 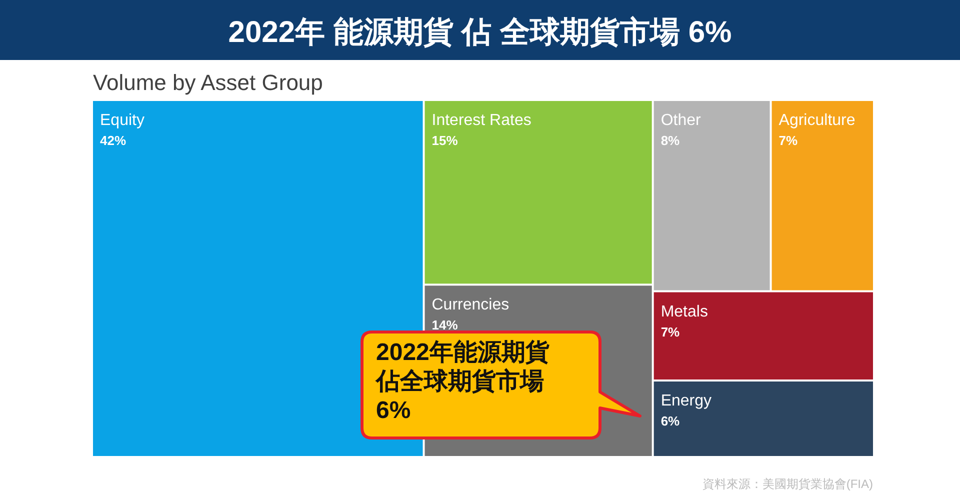 I want to click on data-label: 14%, so click(x=445, y=325).